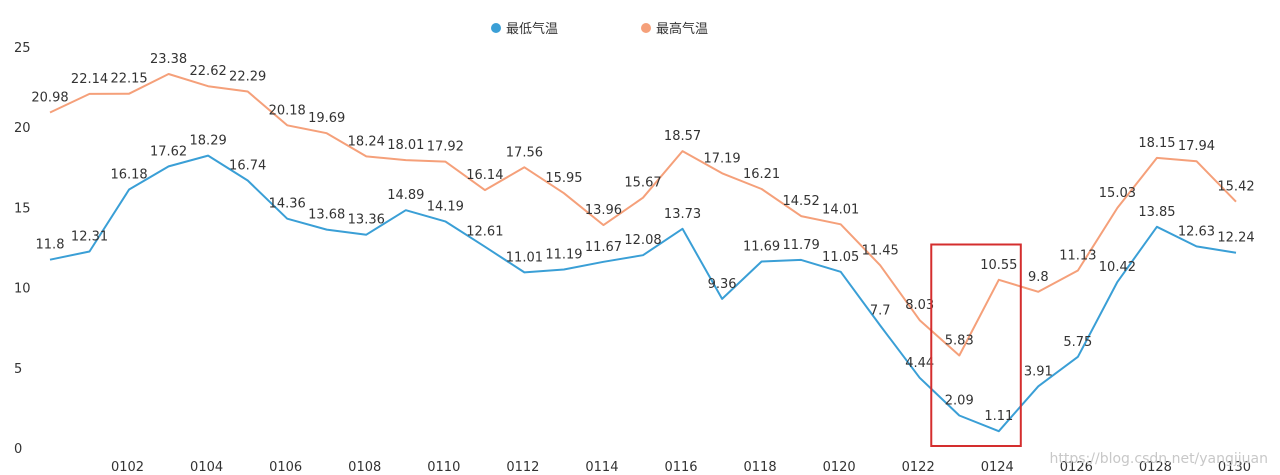  Describe the element at coordinates (1196, 146) in the screenshot. I see `data-label: 17.94` at that location.